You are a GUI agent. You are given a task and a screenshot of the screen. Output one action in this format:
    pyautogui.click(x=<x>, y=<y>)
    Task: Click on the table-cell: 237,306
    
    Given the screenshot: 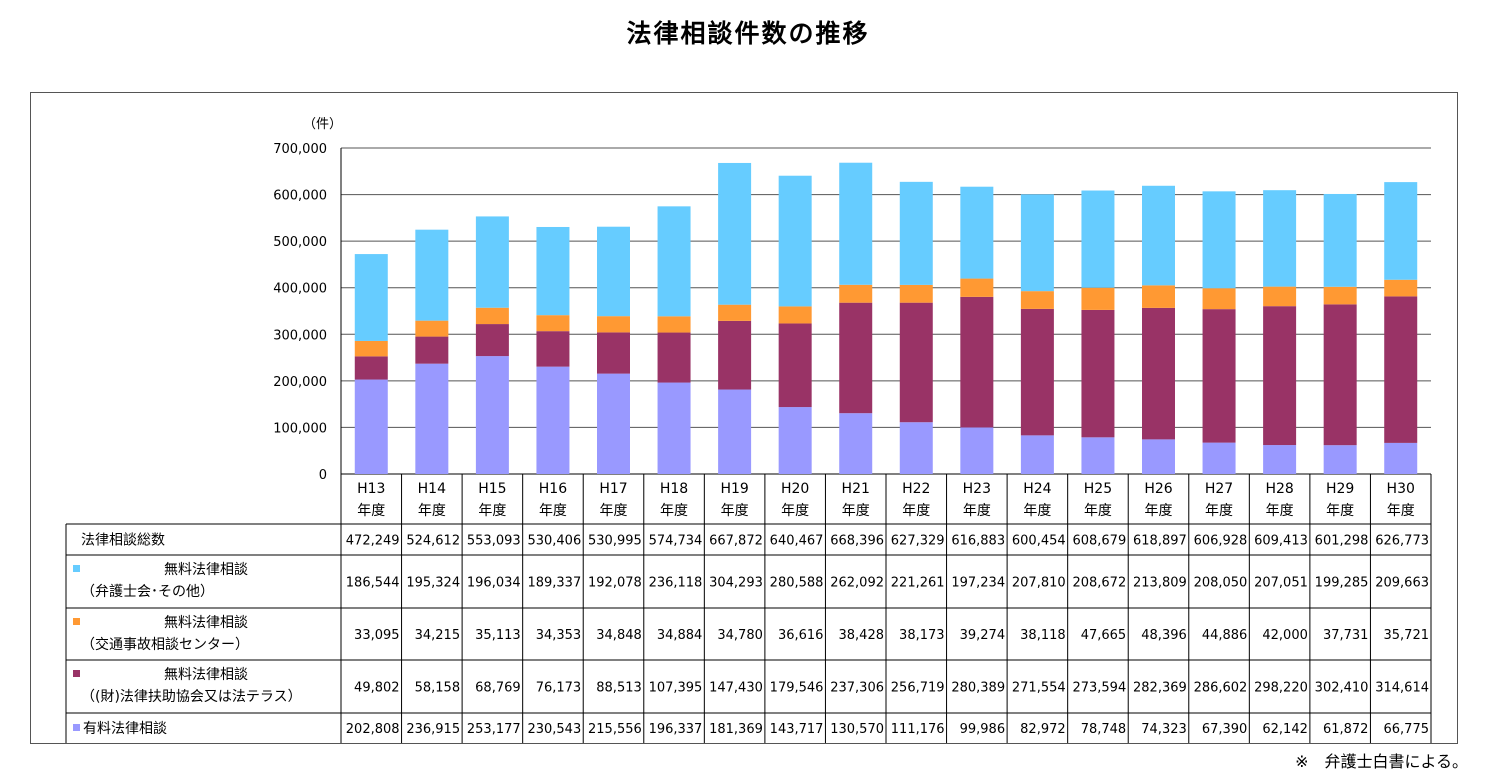 What is the action you would take?
    pyautogui.click(x=857, y=688)
    